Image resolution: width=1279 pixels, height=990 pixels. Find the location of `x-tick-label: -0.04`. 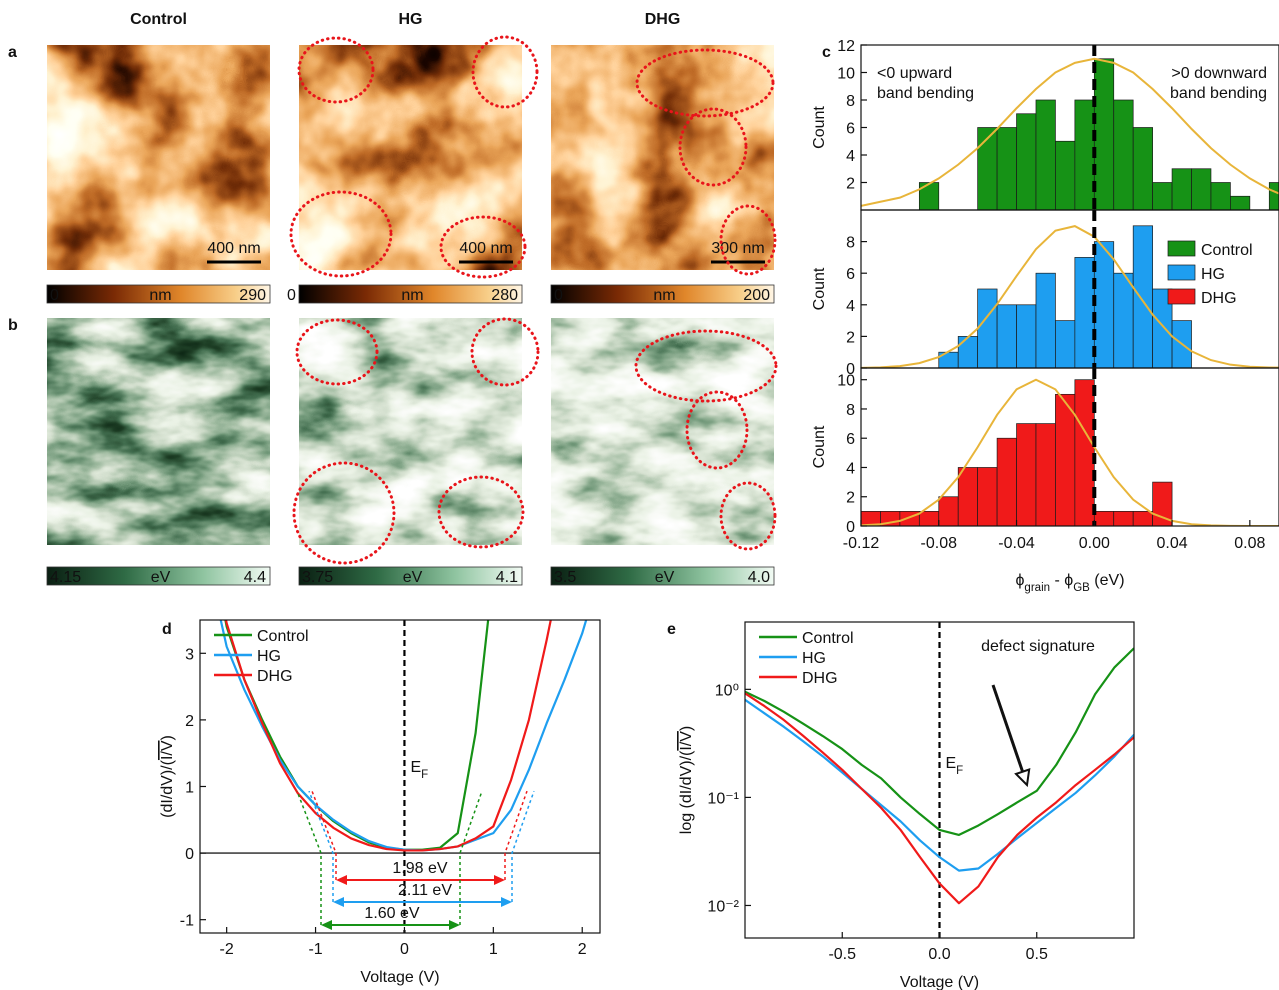

x-tick-label: -0.04 is located at coordinates (1016, 543).